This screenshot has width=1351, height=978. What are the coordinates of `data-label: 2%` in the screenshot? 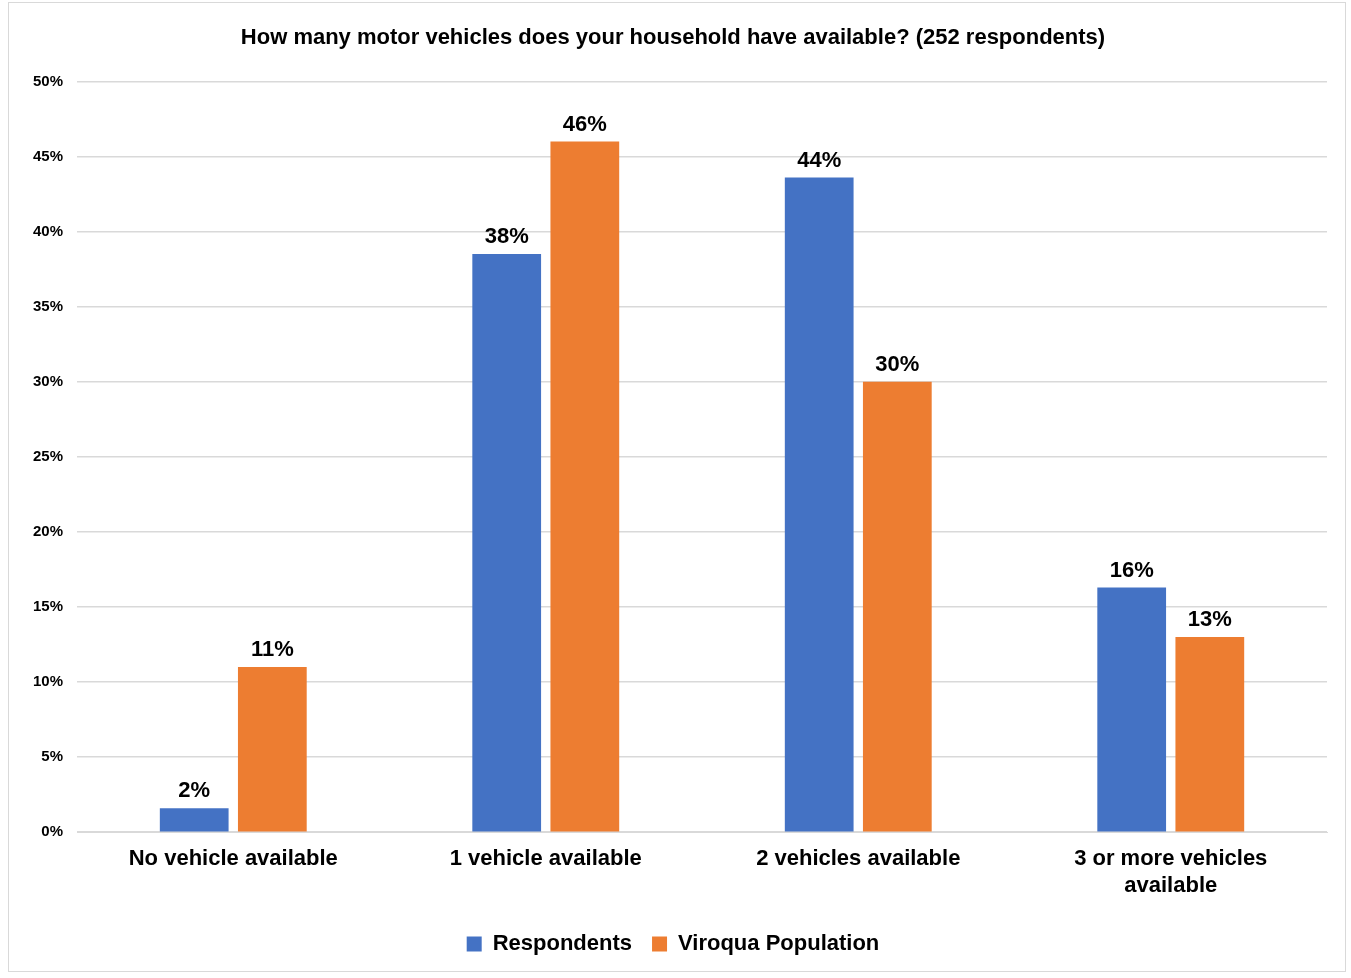 It's located at (194, 790).